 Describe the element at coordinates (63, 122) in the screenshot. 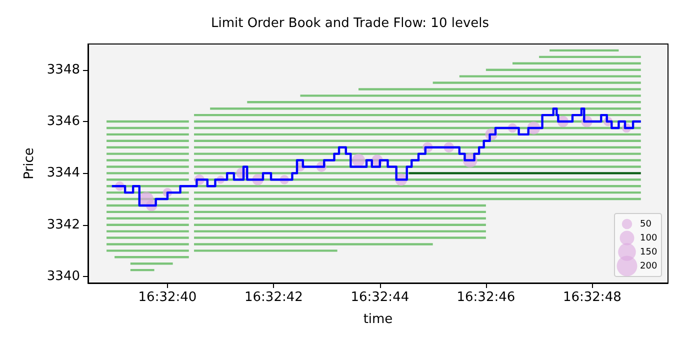

I see `y-tick-label: 3346` at that location.